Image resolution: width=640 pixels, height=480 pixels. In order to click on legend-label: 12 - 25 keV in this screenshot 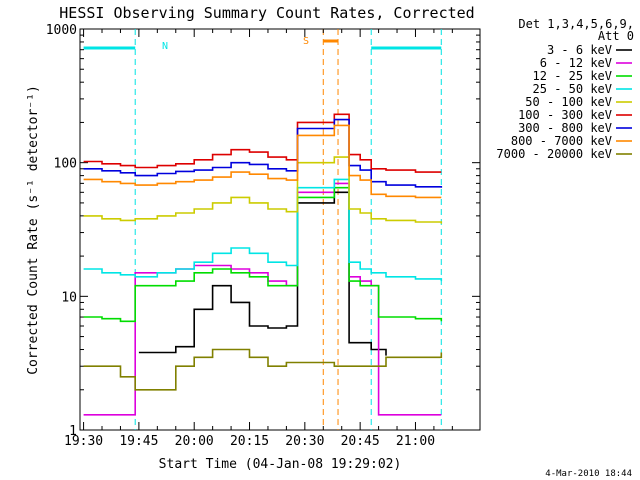, I will do `click(572, 76)`.